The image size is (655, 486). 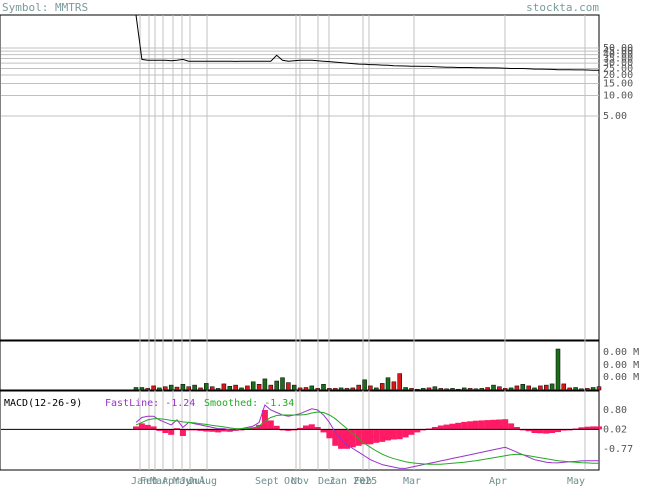 What do you see at coordinates (618, 55) in the screenshot?
I see `price-tick-label: 40.00` at bounding box center [618, 55].